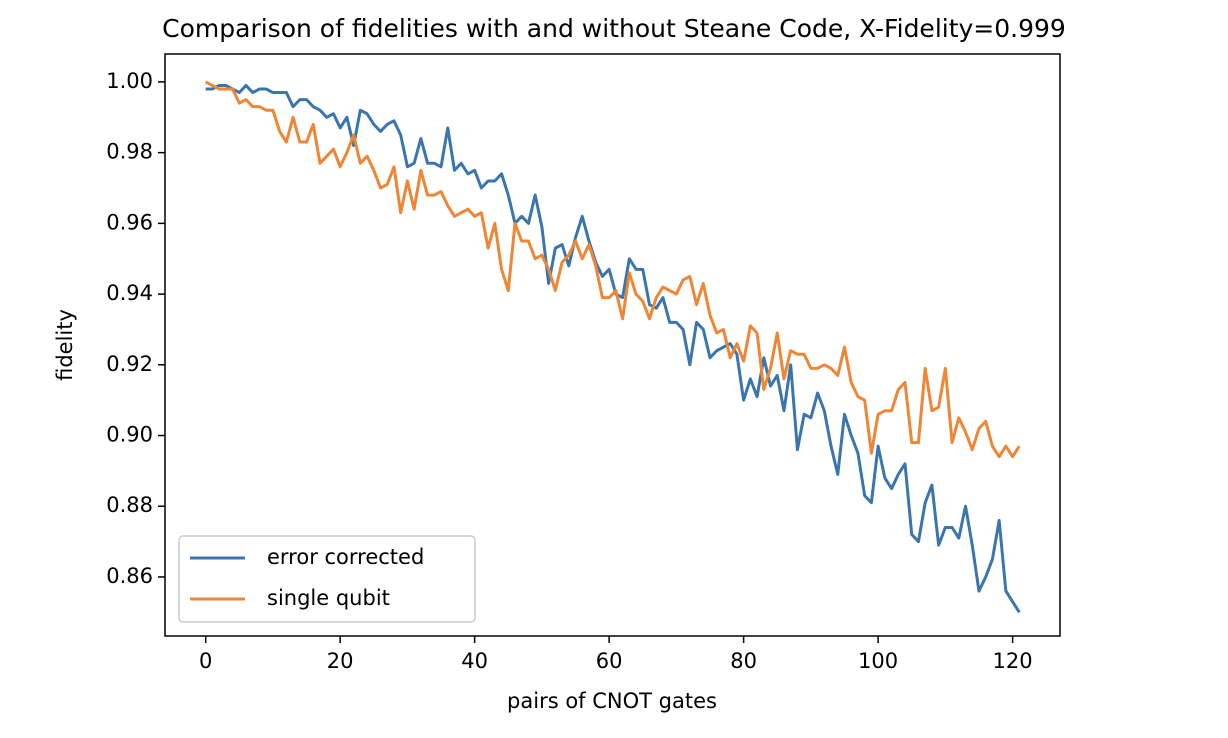 This screenshot has height=738, width=1228. What do you see at coordinates (129, 293) in the screenshot?
I see `y-tick-label: 0.94` at bounding box center [129, 293].